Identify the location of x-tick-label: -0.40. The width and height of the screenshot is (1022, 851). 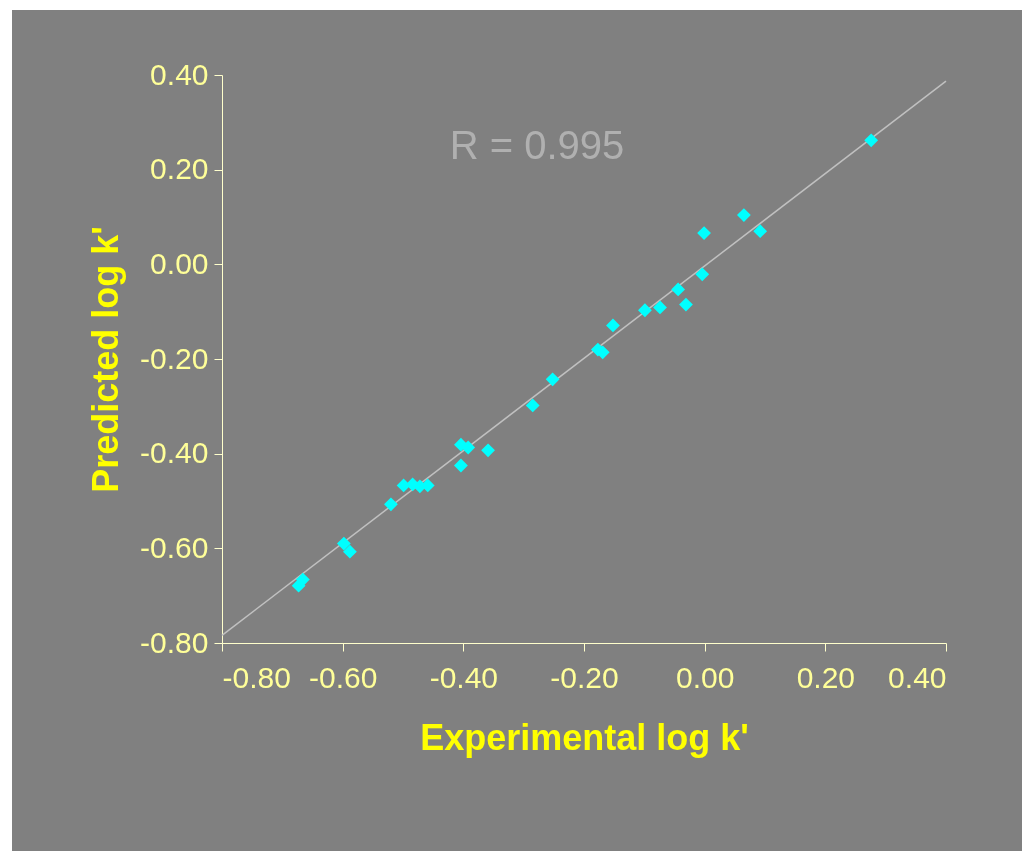
(464, 677).